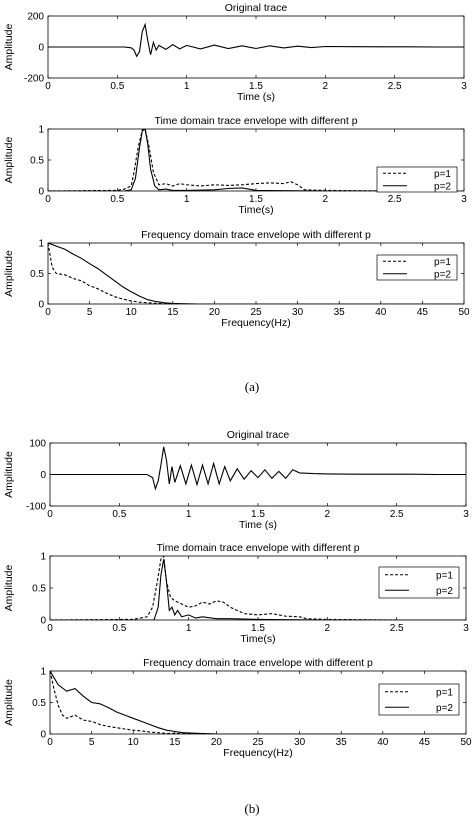  Describe the element at coordinates (36, 507) in the screenshot. I see `y-tick-label: -100` at that location.